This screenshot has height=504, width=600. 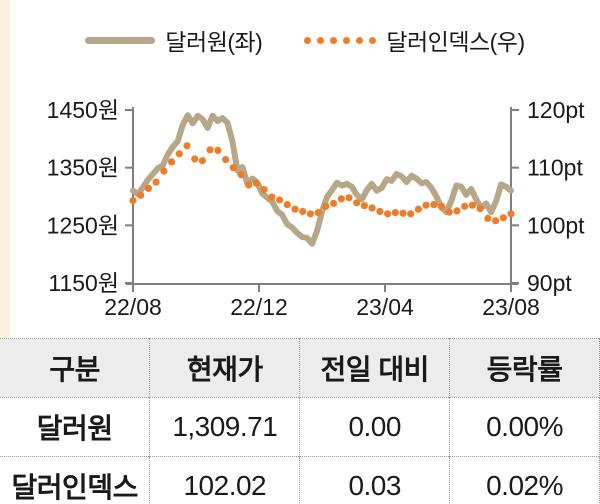 I want to click on y-axis-right-label: 90pt, so click(x=549, y=283).